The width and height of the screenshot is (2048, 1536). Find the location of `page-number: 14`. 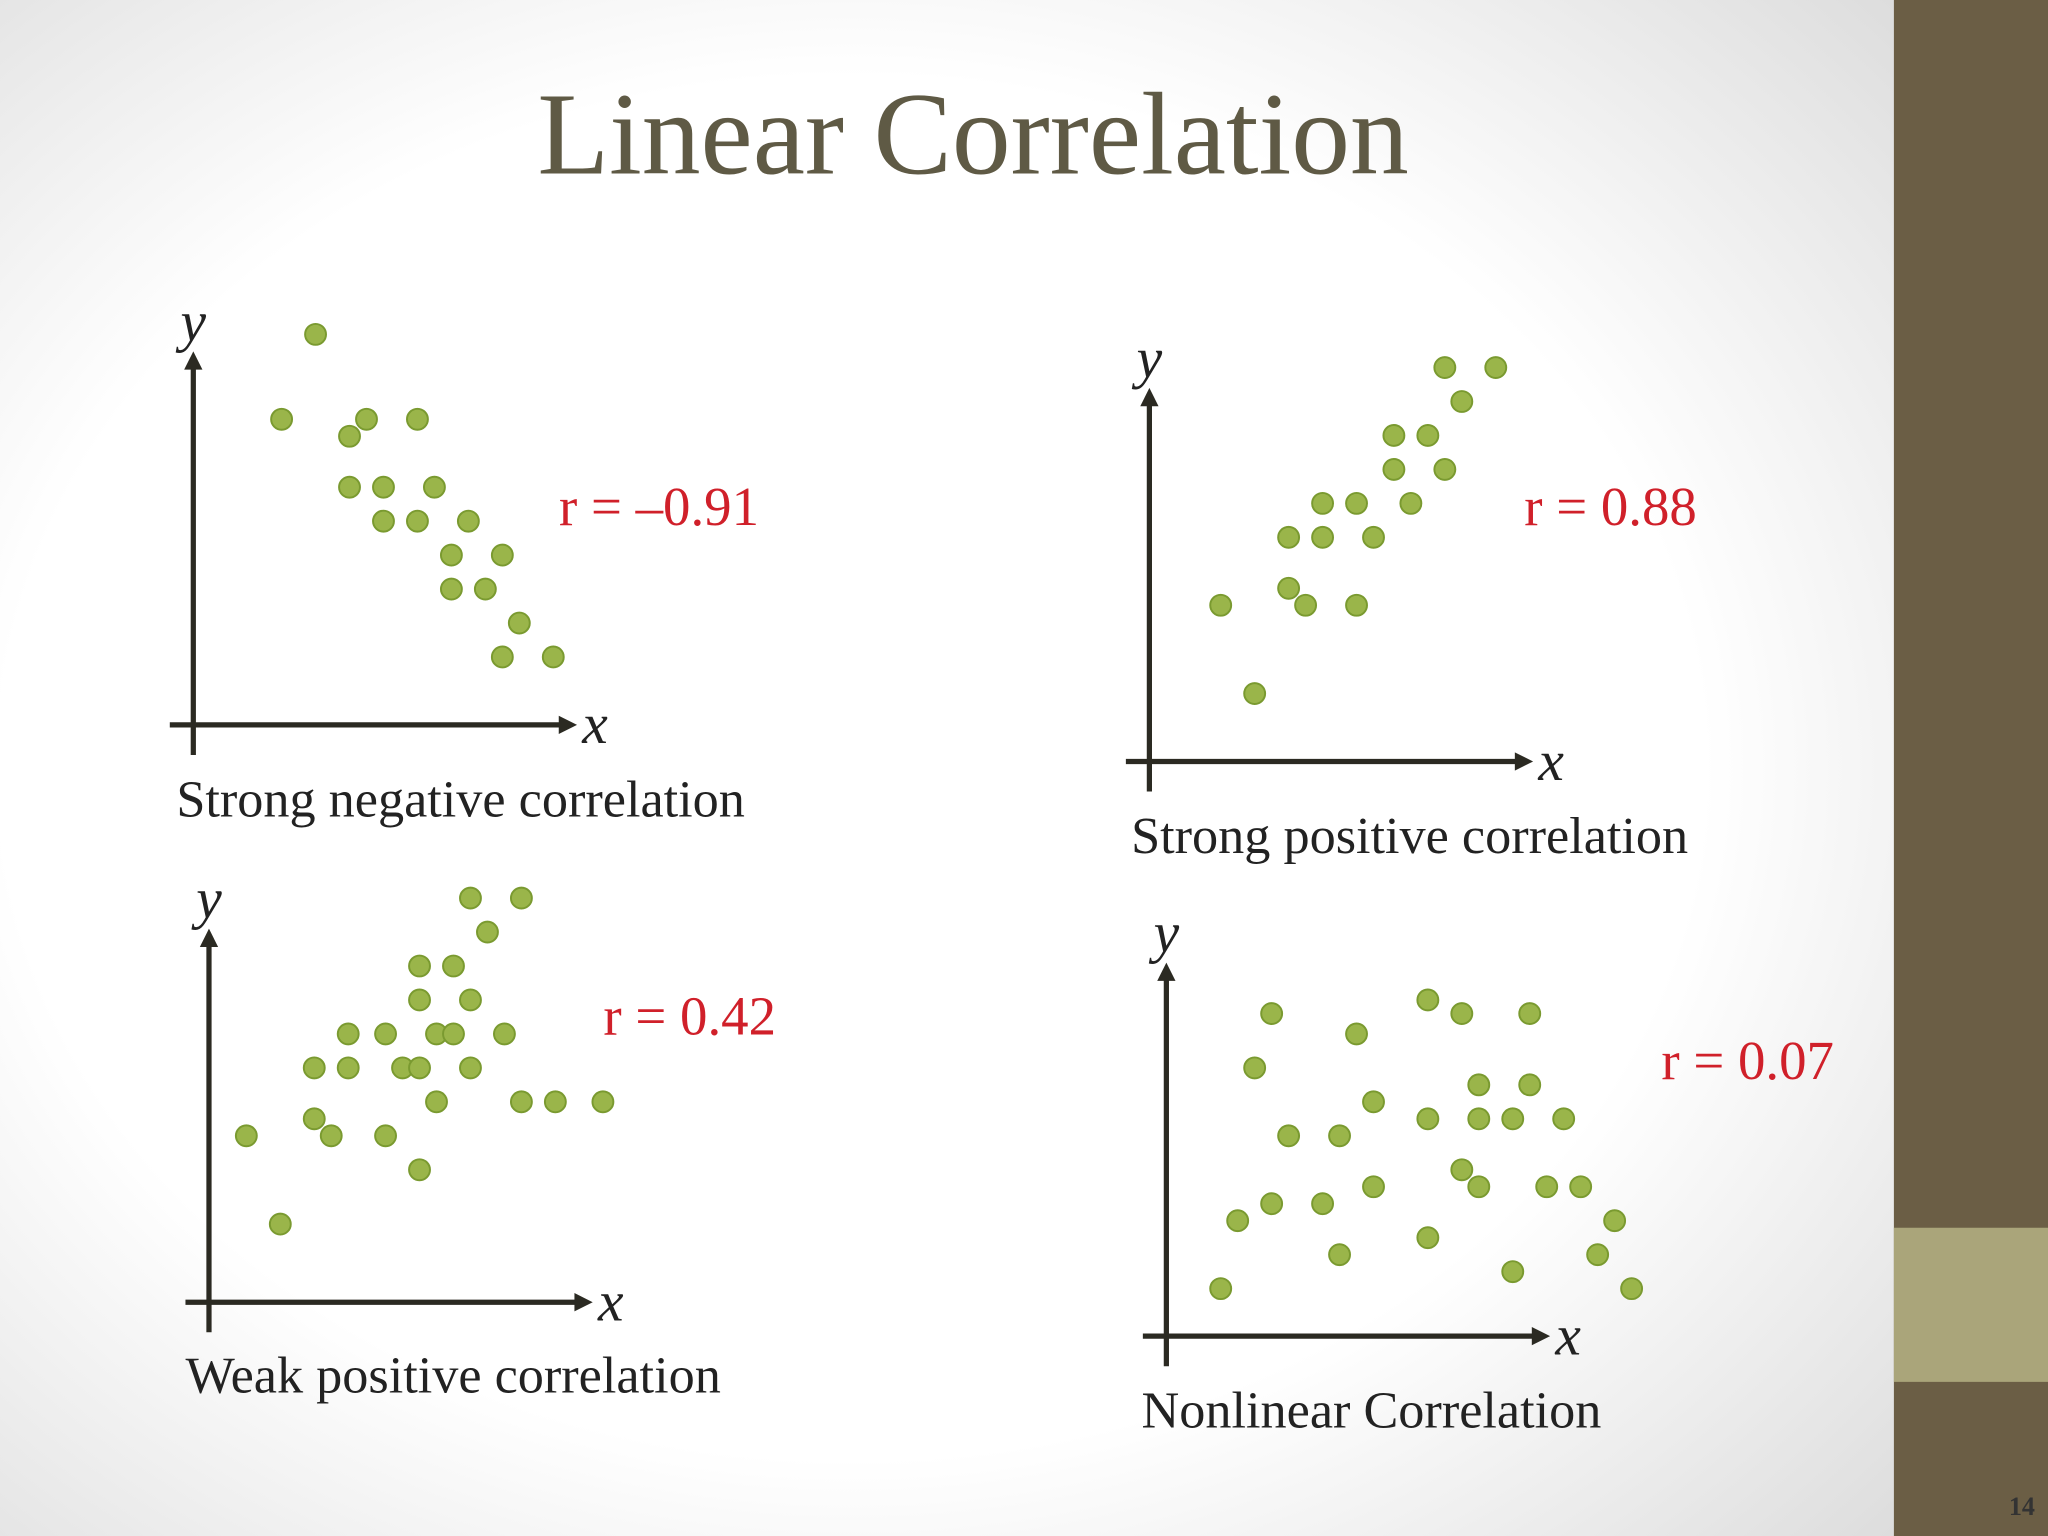

page-number: 14 is located at coordinates (2022, 1506).